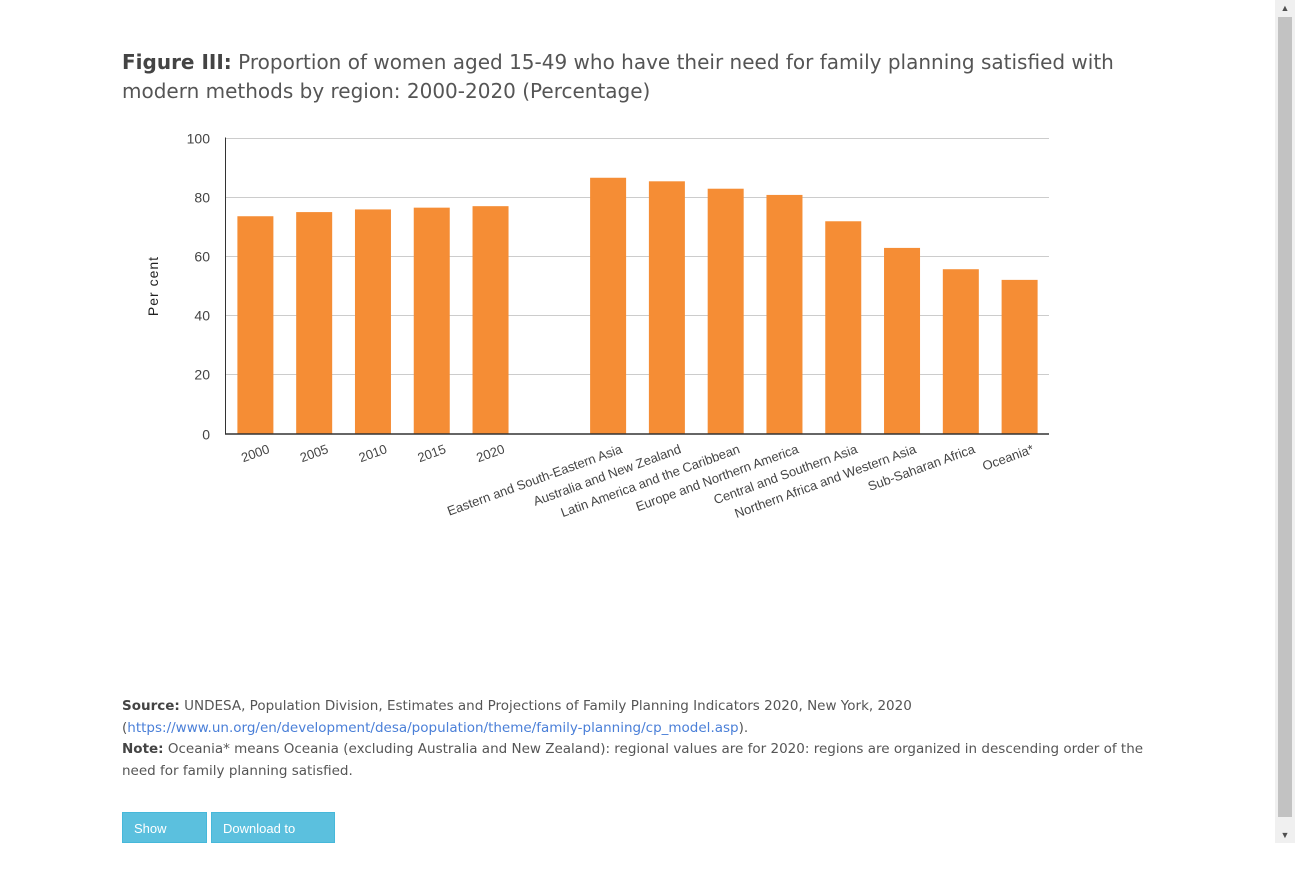  I want to click on figure-label: Figure III:, so click(177, 62).